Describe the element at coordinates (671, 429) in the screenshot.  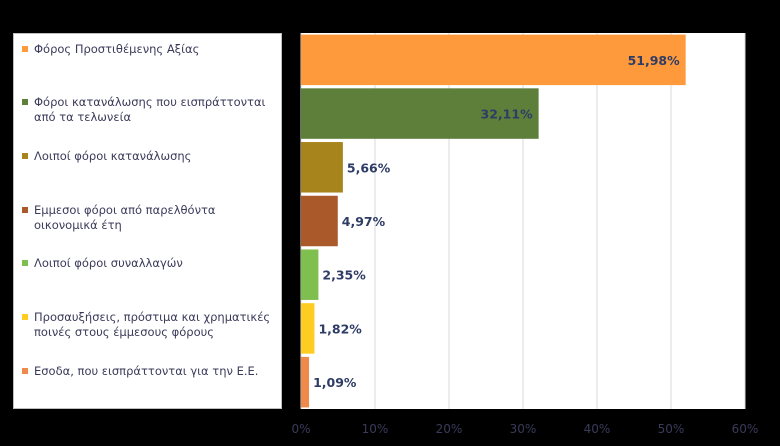
I see `x-tick-label: 50%` at that location.